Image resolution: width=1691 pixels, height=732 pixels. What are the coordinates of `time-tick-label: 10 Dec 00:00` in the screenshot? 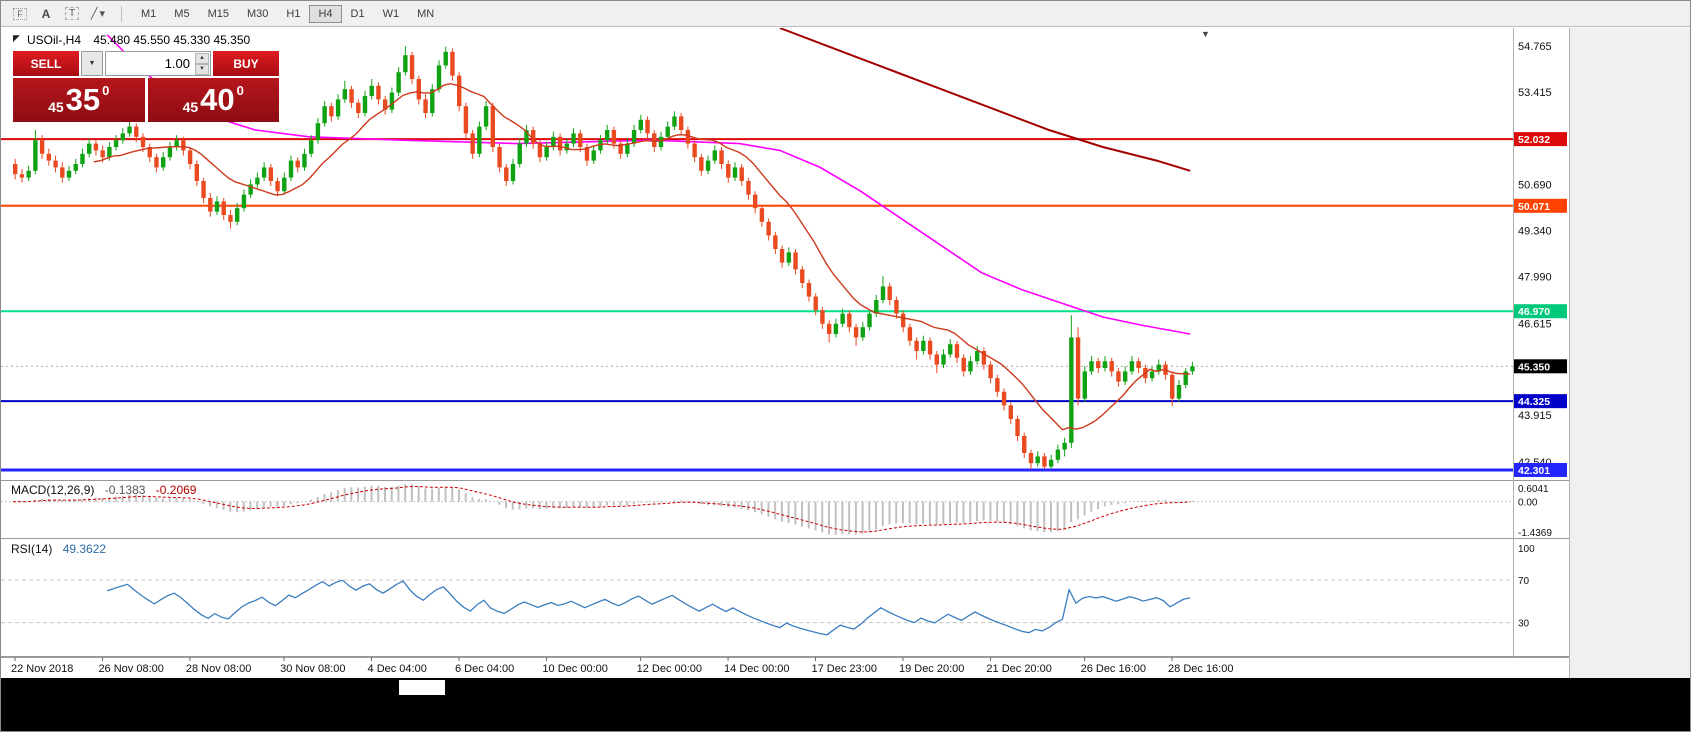 It's located at (574, 669).